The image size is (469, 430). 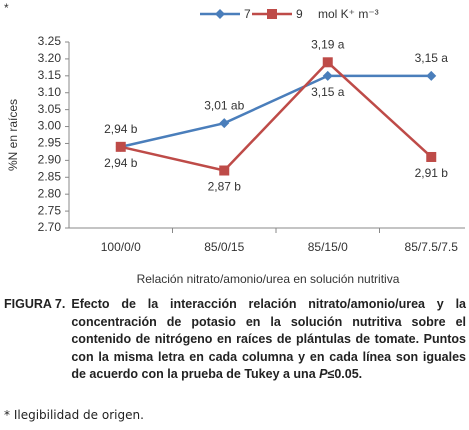 What do you see at coordinates (13, 135) in the screenshot?
I see `y-axis-label: %N en raíces` at bounding box center [13, 135].